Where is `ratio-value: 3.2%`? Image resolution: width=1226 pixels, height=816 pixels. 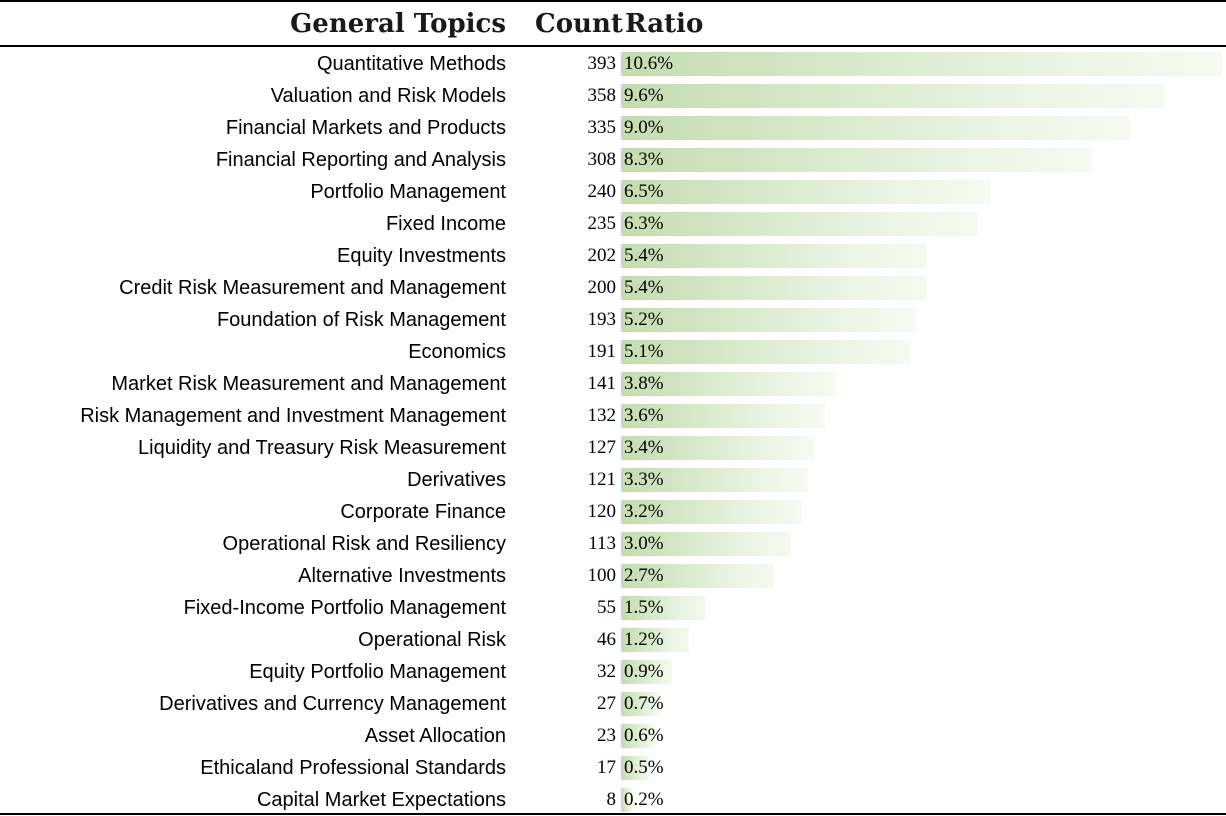 ratio-value: 3.2% is located at coordinates (644, 511).